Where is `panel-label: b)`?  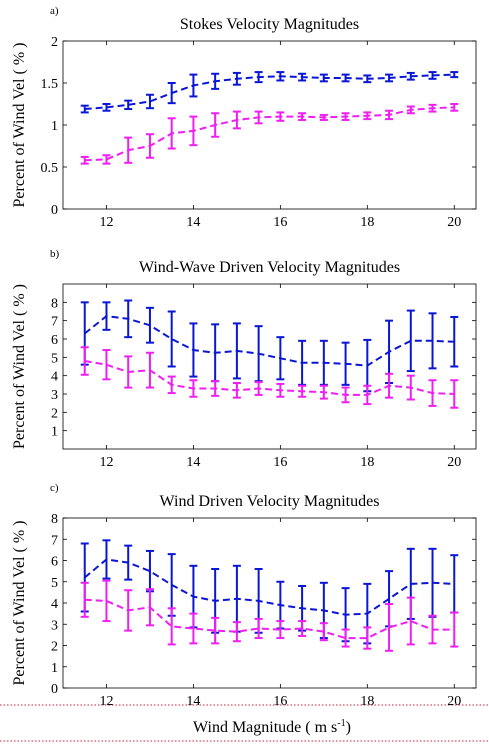 panel-label: b) is located at coordinates (55, 254).